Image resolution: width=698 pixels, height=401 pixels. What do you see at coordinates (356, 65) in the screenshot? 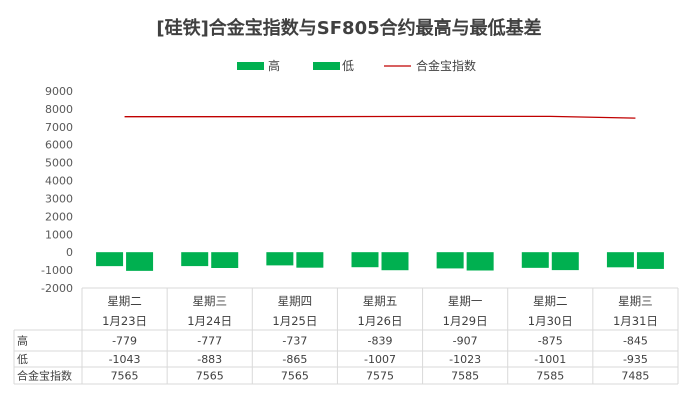
I see `legend: 高 低 合金宝指数` at bounding box center [356, 65].